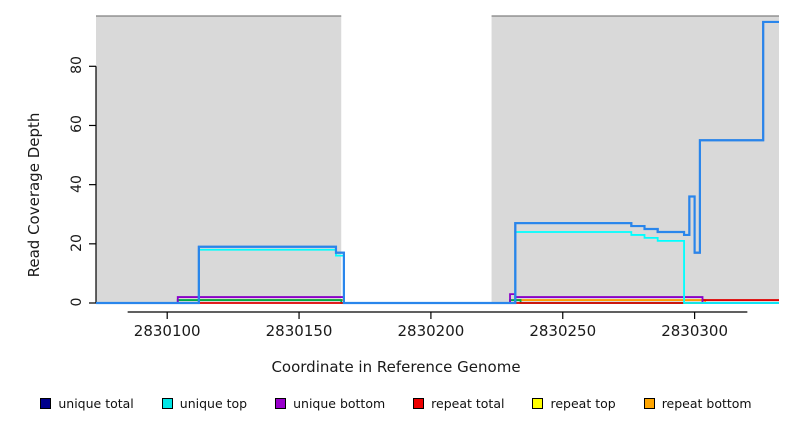  I want to click on legend-item: unique total, so click(87, 403).